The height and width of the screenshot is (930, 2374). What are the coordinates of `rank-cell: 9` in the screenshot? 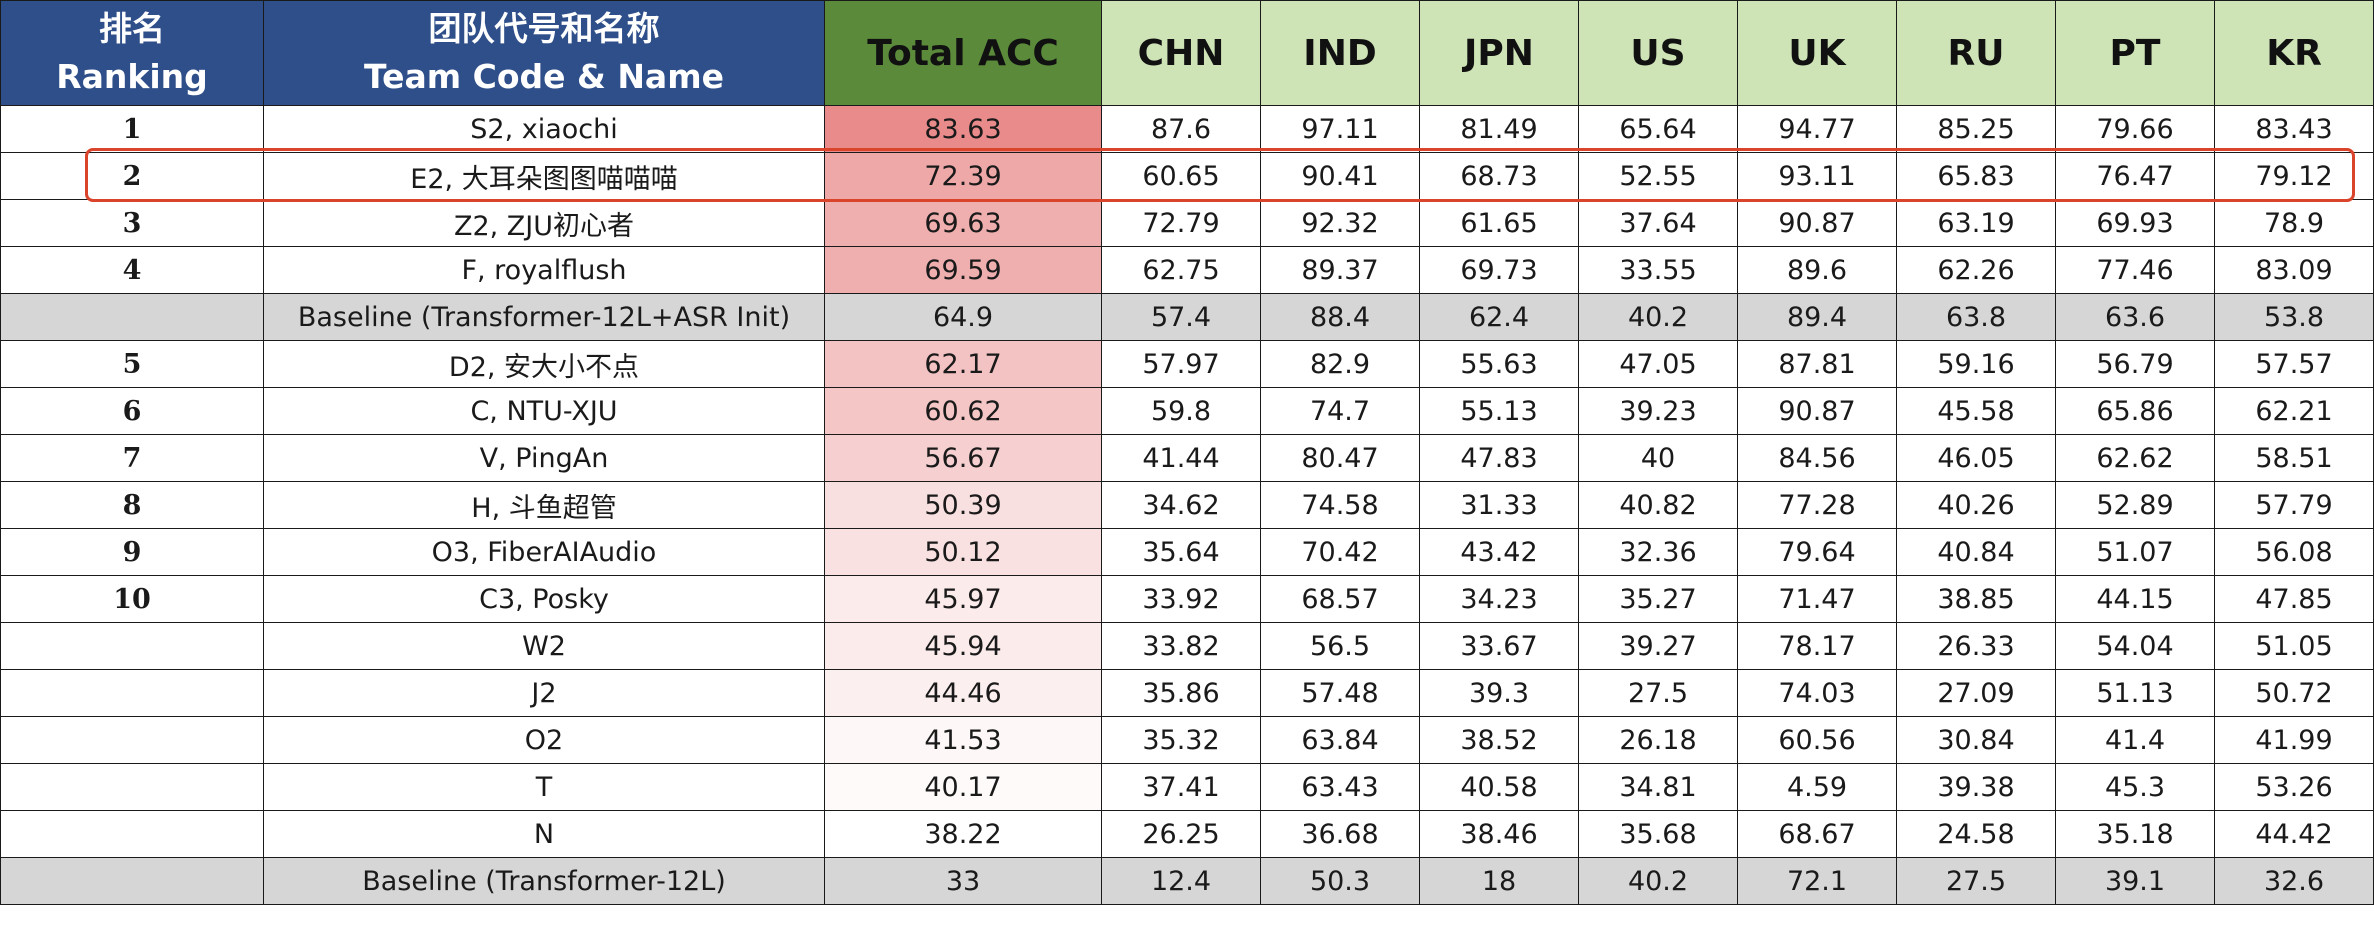 It's located at (132, 552).